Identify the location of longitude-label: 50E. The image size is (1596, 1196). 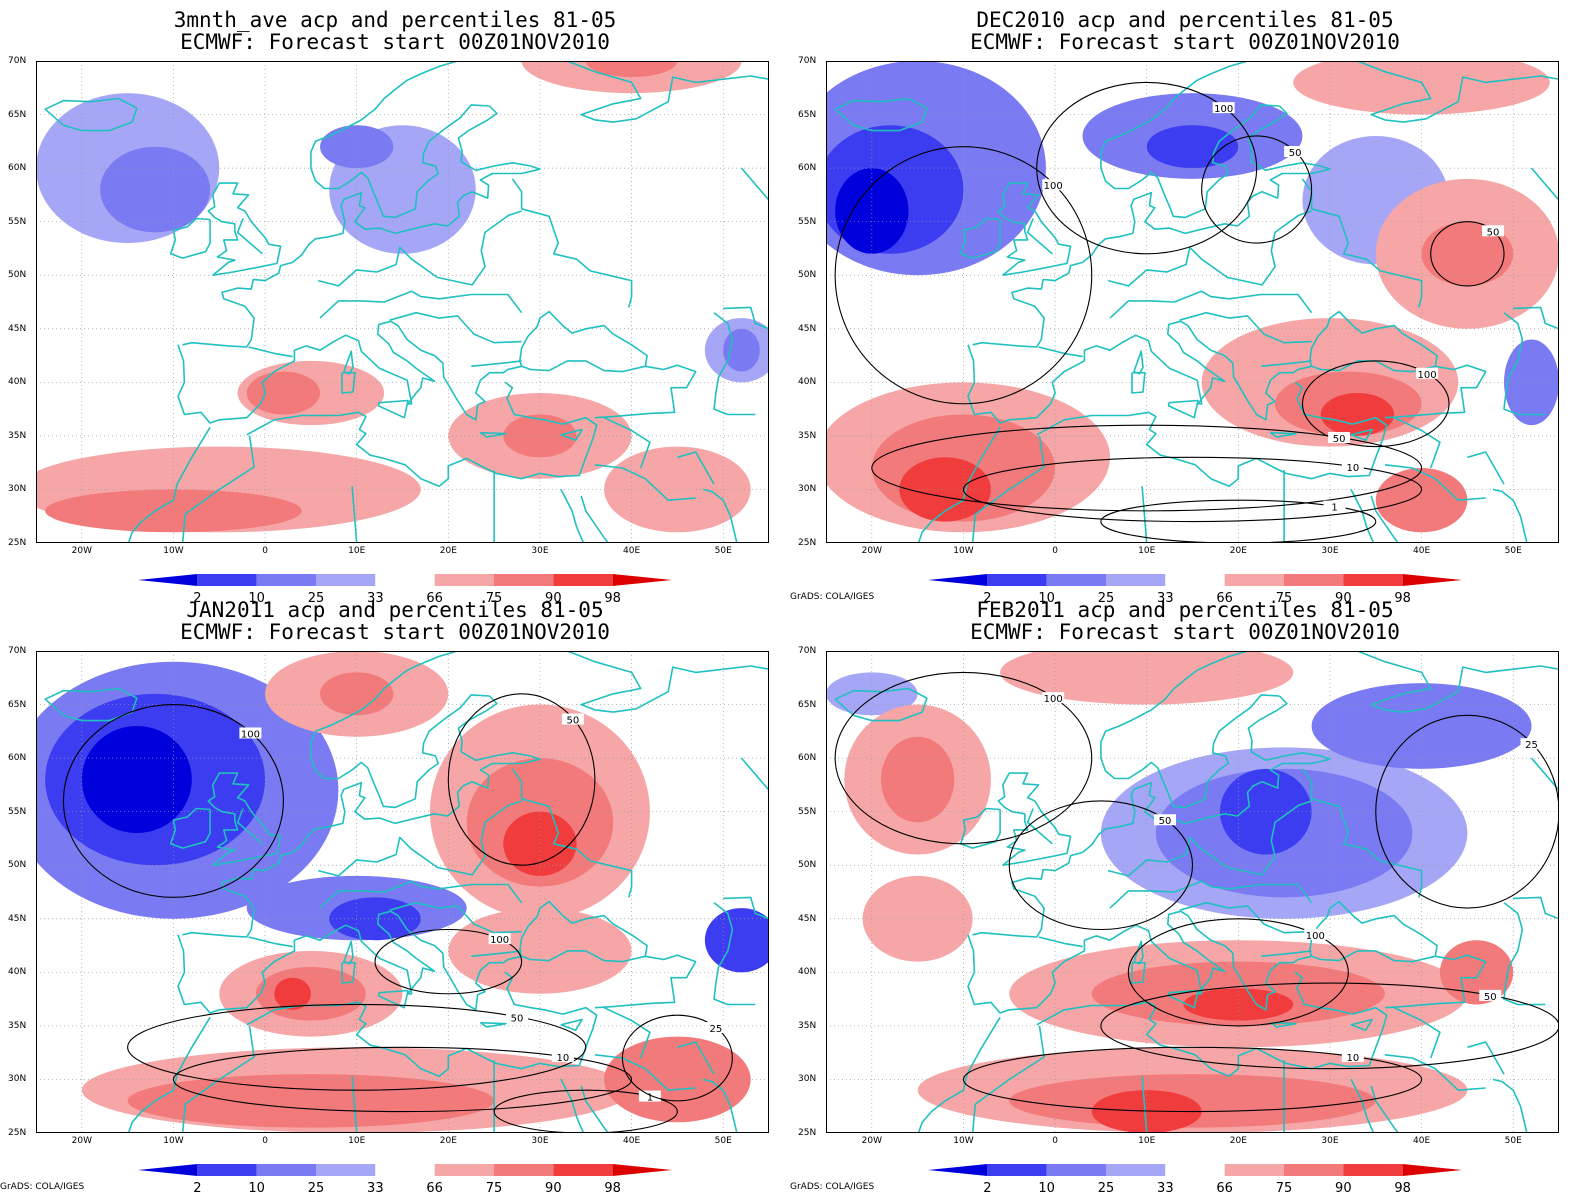
(1513, 551).